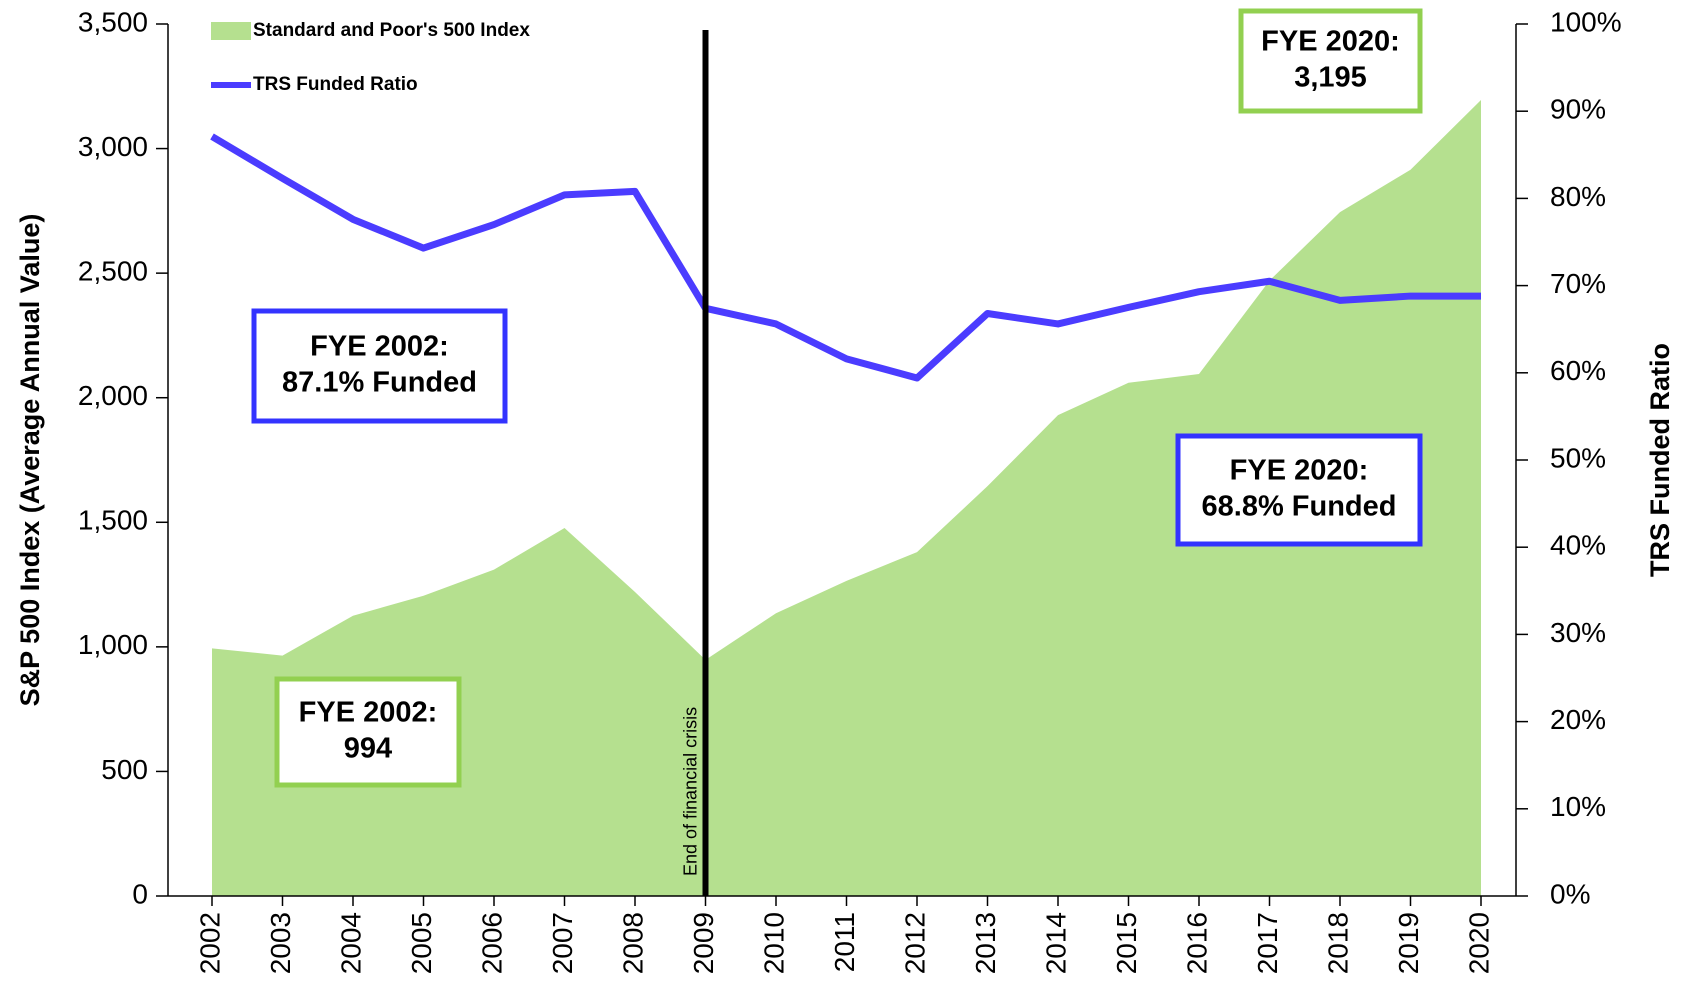 This screenshot has width=1692, height=997. What do you see at coordinates (1330, 78) in the screenshot?
I see `annotation-text: 3,195` at bounding box center [1330, 78].